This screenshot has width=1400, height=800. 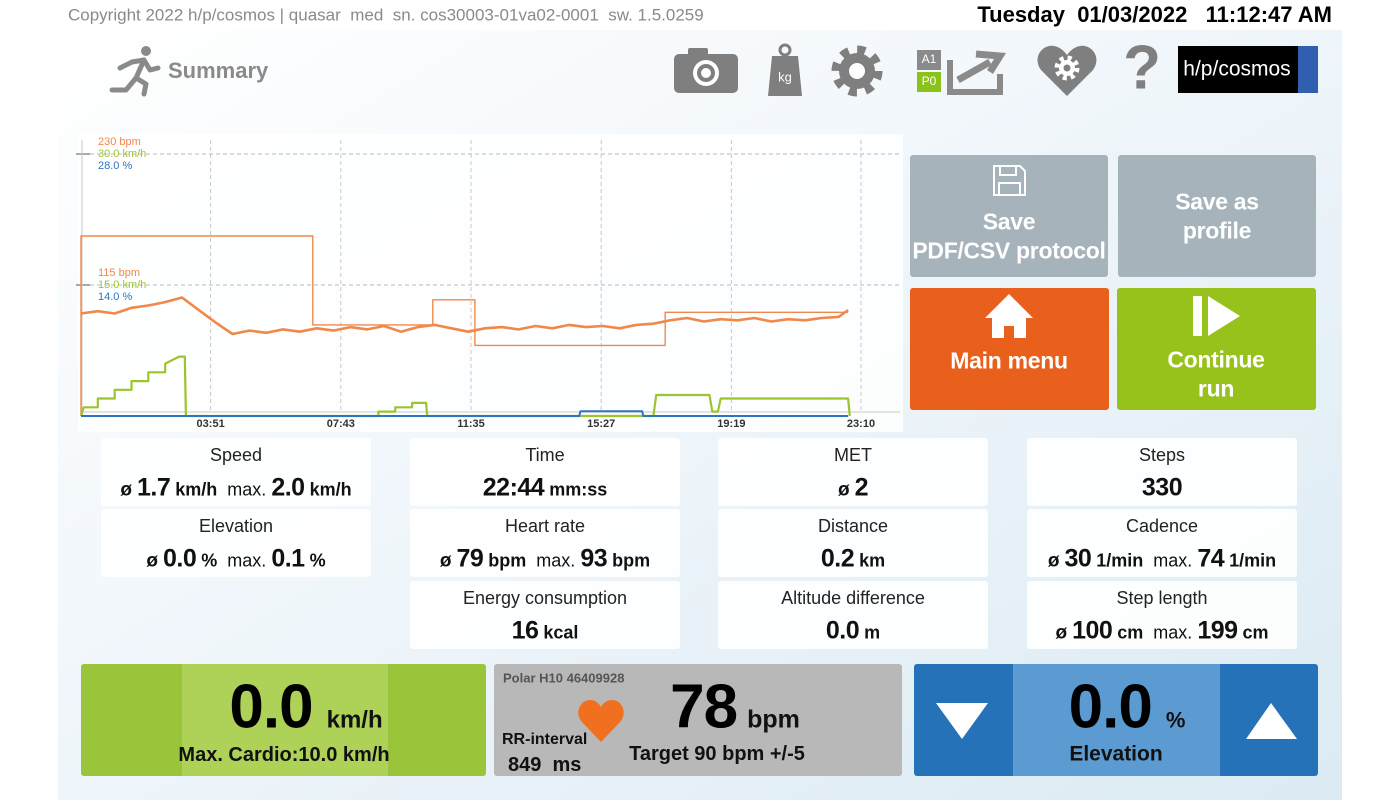 I want to click on elevation-value: 0.0%, so click(x=1127, y=707).